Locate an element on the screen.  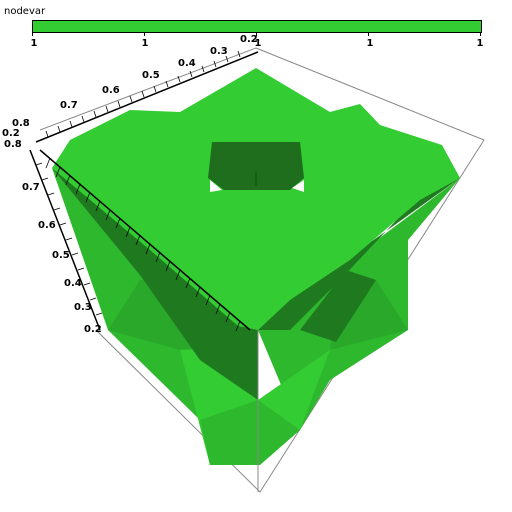
top-axis-label: 0.4 is located at coordinates (187, 63).